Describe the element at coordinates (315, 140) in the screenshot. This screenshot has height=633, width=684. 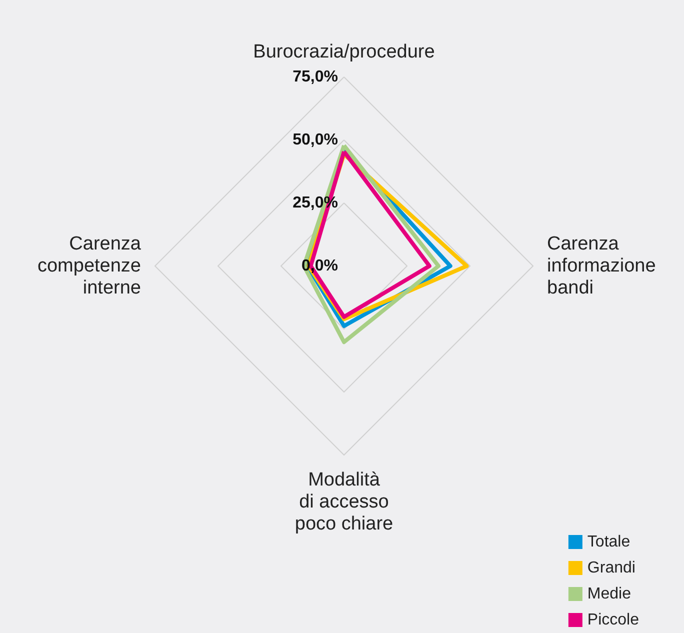
I see `y-tick-label: 50,0%` at that location.